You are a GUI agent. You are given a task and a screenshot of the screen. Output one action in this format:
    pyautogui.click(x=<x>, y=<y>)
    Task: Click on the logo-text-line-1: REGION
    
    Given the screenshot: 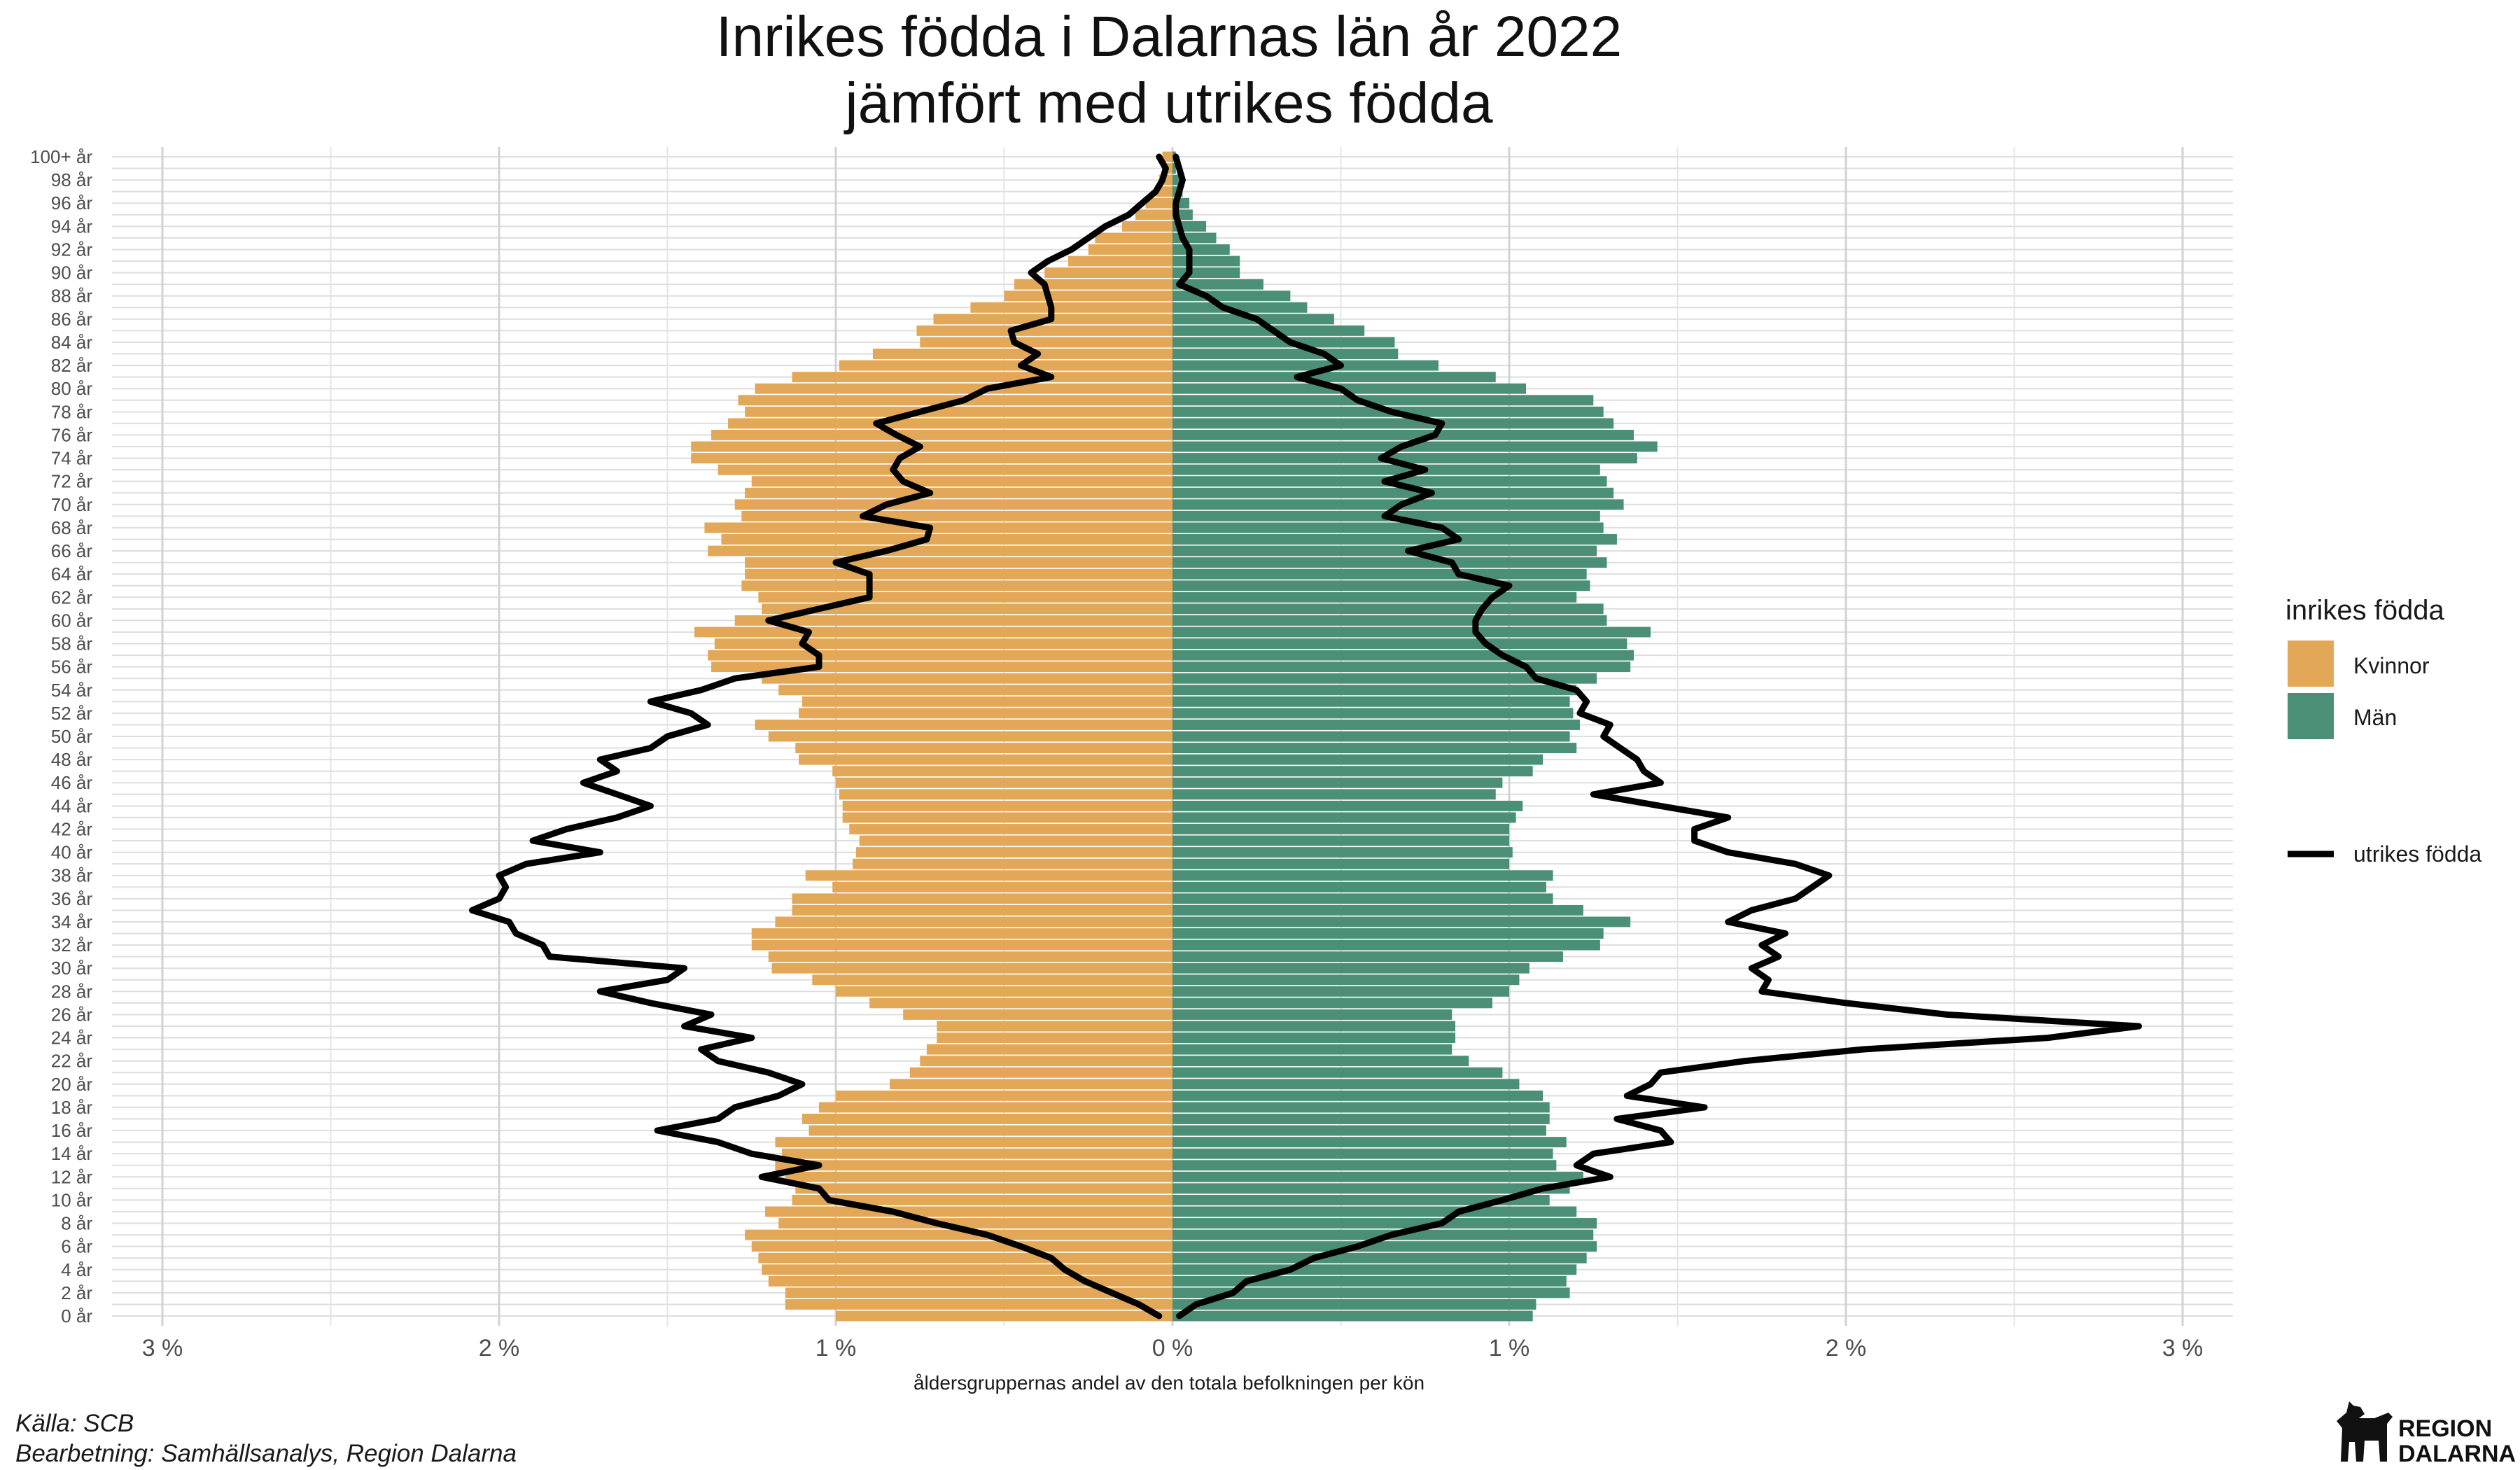 What is the action you would take?
    pyautogui.click(x=2445, y=1428)
    